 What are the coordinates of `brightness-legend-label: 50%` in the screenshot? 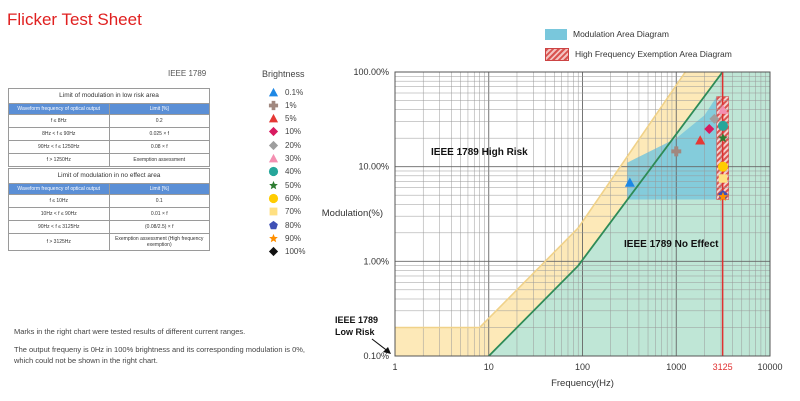 It's located at (293, 185).